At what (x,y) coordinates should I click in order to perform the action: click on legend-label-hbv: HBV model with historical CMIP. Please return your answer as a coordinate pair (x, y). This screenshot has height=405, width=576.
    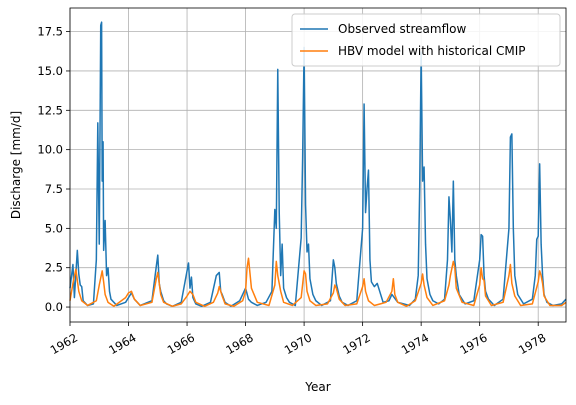
    Looking at the image, I should click on (431, 51).